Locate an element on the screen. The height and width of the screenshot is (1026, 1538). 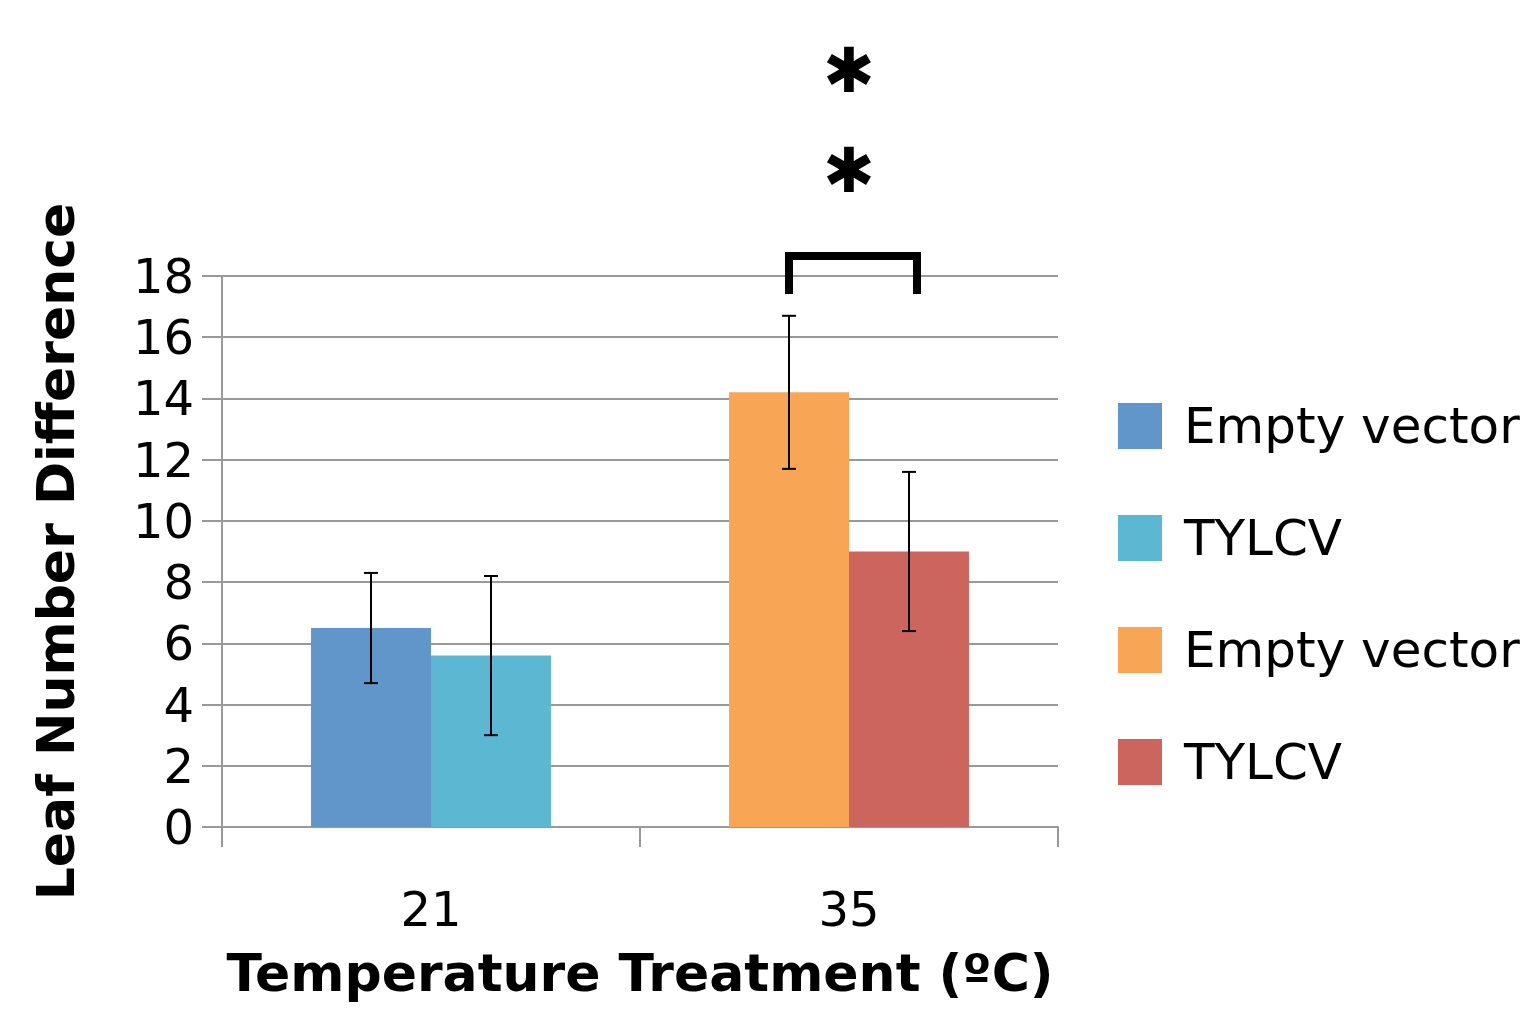
y-tick-label: 10 is located at coordinates (163, 520).